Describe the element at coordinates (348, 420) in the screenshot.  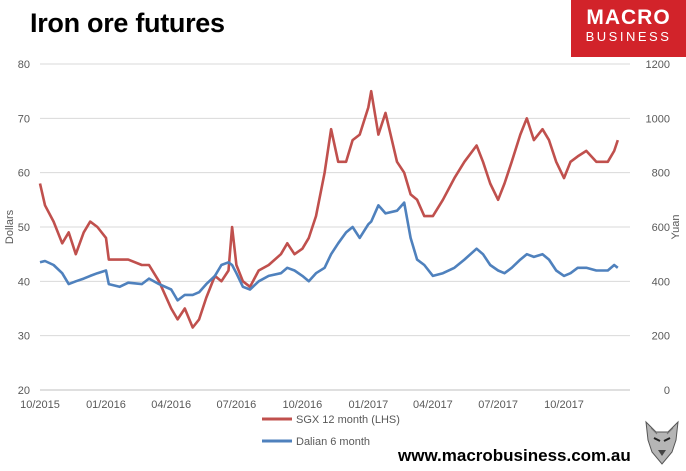
I see `legend-label: SGX 12 month (LHS)` at that location.